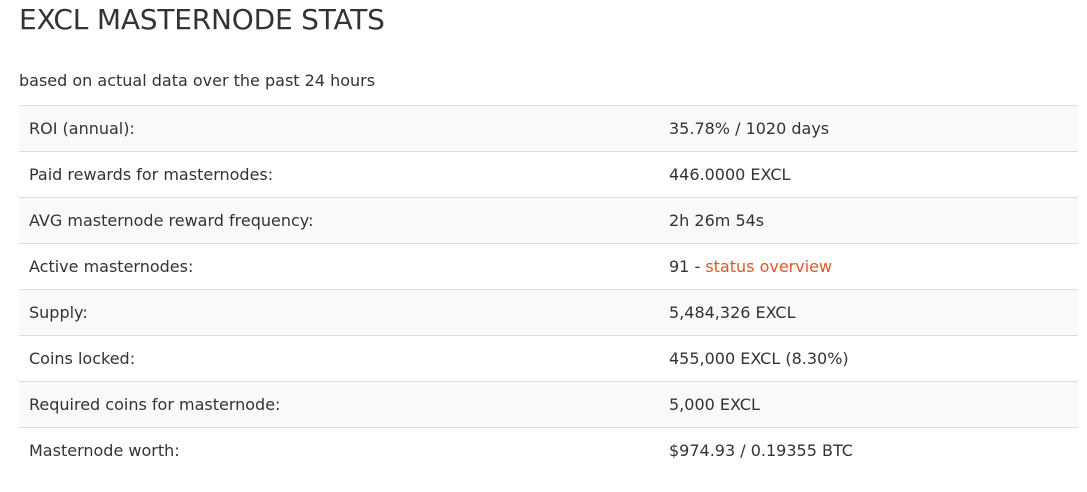  I want to click on stats-row-active-masternodes: Active masternodes: 91 - status overview, so click(548, 266).